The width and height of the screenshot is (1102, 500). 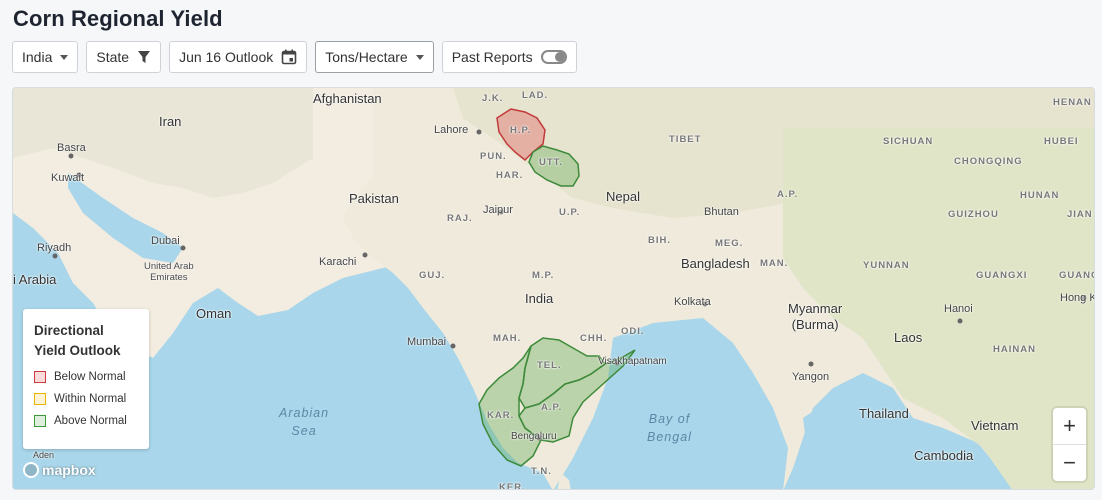 What do you see at coordinates (510, 175) in the screenshot?
I see `label-state-har: HAR.` at bounding box center [510, 175].